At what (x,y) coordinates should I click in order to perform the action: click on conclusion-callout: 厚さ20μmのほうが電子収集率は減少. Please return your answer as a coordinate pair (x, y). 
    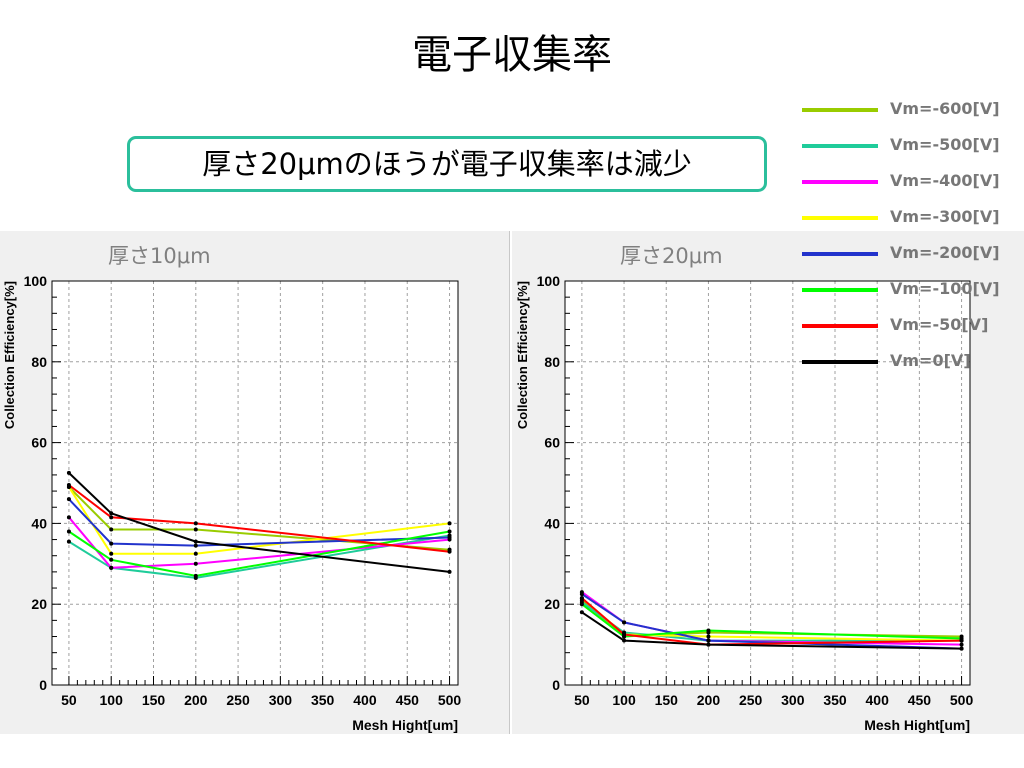
    Looking at the image, I should click on (447, 164).